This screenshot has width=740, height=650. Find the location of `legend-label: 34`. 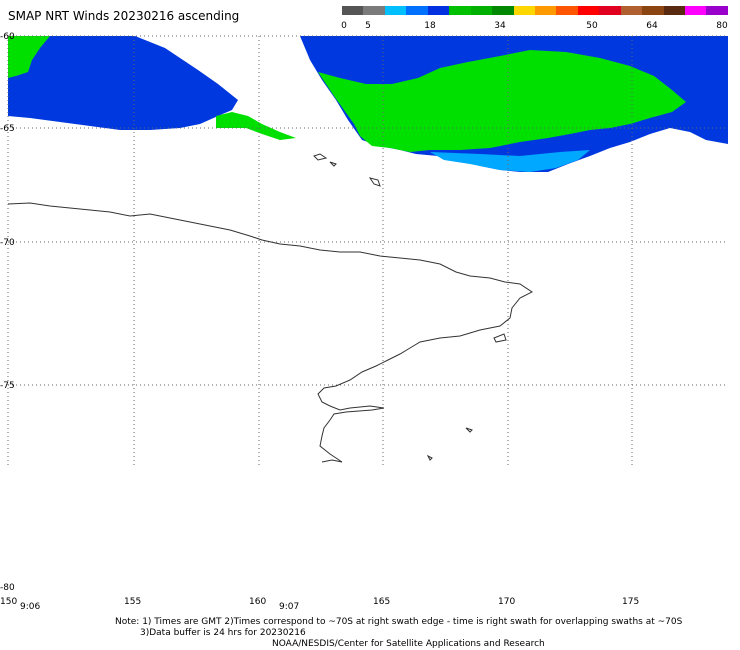

legend-label: 34 is located at coordinates (500, 26).